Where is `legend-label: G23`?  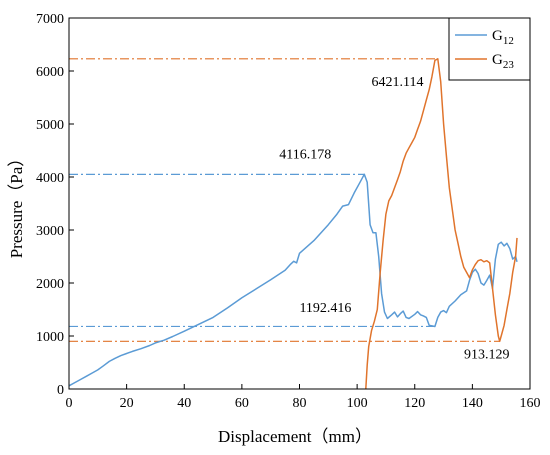 legend-label: G23 is located at coordinates (503, 61).